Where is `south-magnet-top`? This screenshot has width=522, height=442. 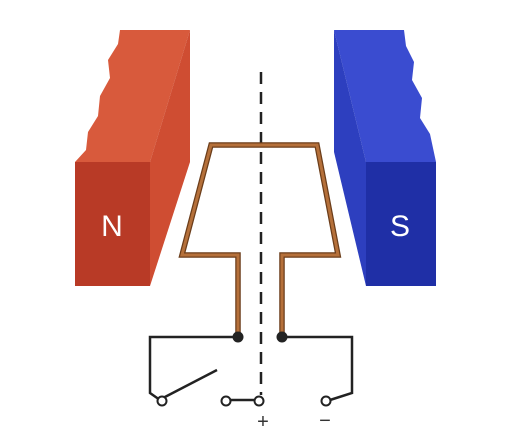 south-magnet-top is located at coordinates (385, 96).